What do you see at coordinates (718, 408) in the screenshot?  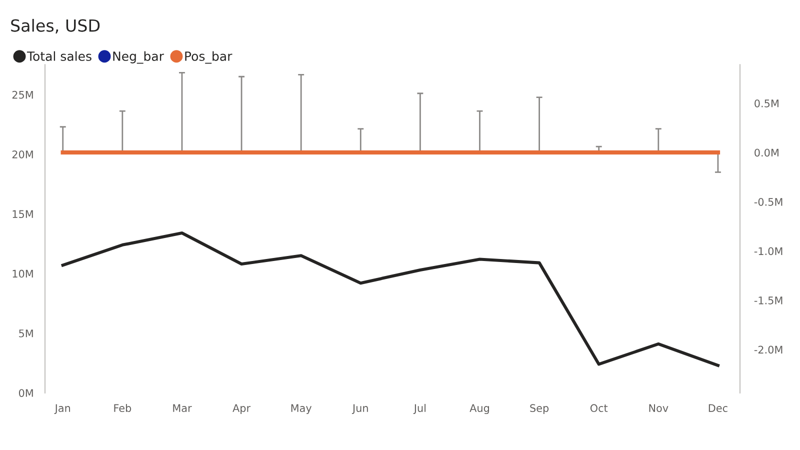 I see `x-tick-label: Dec` at bounding box center [718, 408].